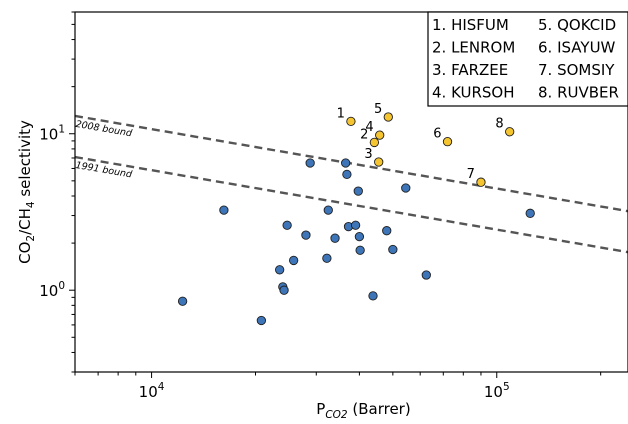 The height and width of the screenshot is (424, 628). What do you see at coordinates (363, 410) in the screenshot?
I see `x-axis-label: PCO2 (Barrer)` at bounding box center [363, 410].